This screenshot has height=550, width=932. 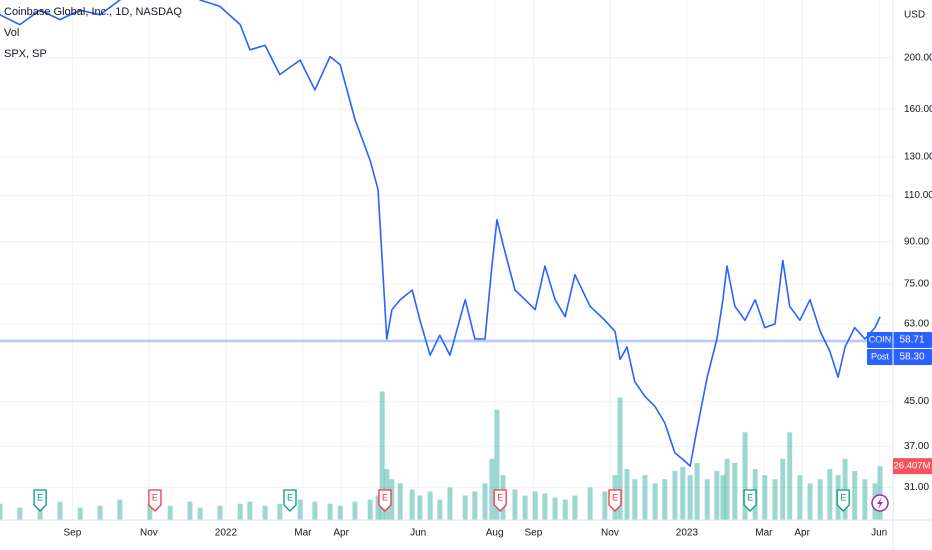 What do you see at coordinates (911, 357) in the screenshot?
I see `price-tag-value: 58.30` at bounding box center [911, 357].